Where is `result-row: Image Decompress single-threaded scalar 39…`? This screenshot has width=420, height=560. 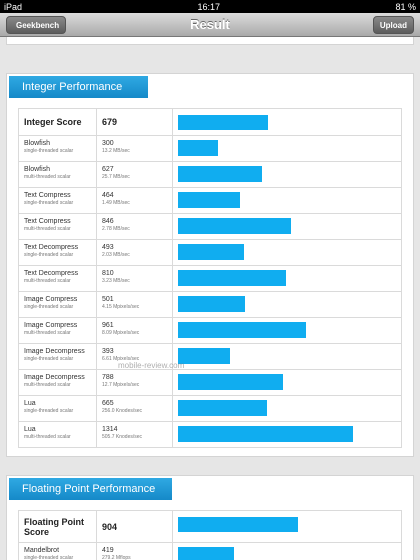 result-row: Image Decompress single-threaded scalar 39… is located at coordinates (210, 357).